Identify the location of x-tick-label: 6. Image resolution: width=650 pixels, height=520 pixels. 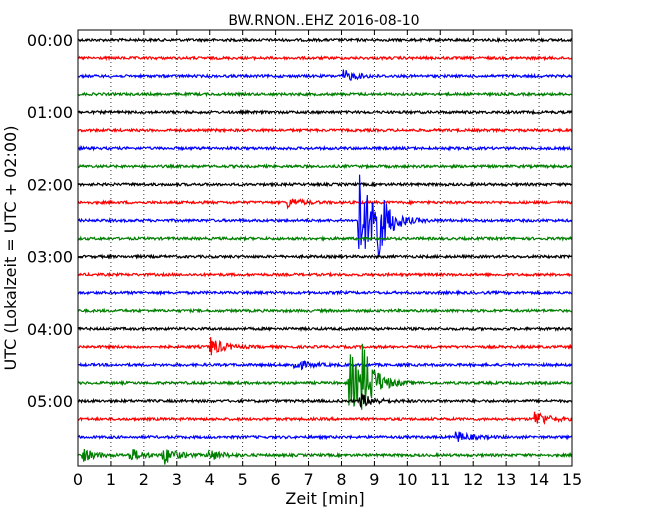
(276, 479).